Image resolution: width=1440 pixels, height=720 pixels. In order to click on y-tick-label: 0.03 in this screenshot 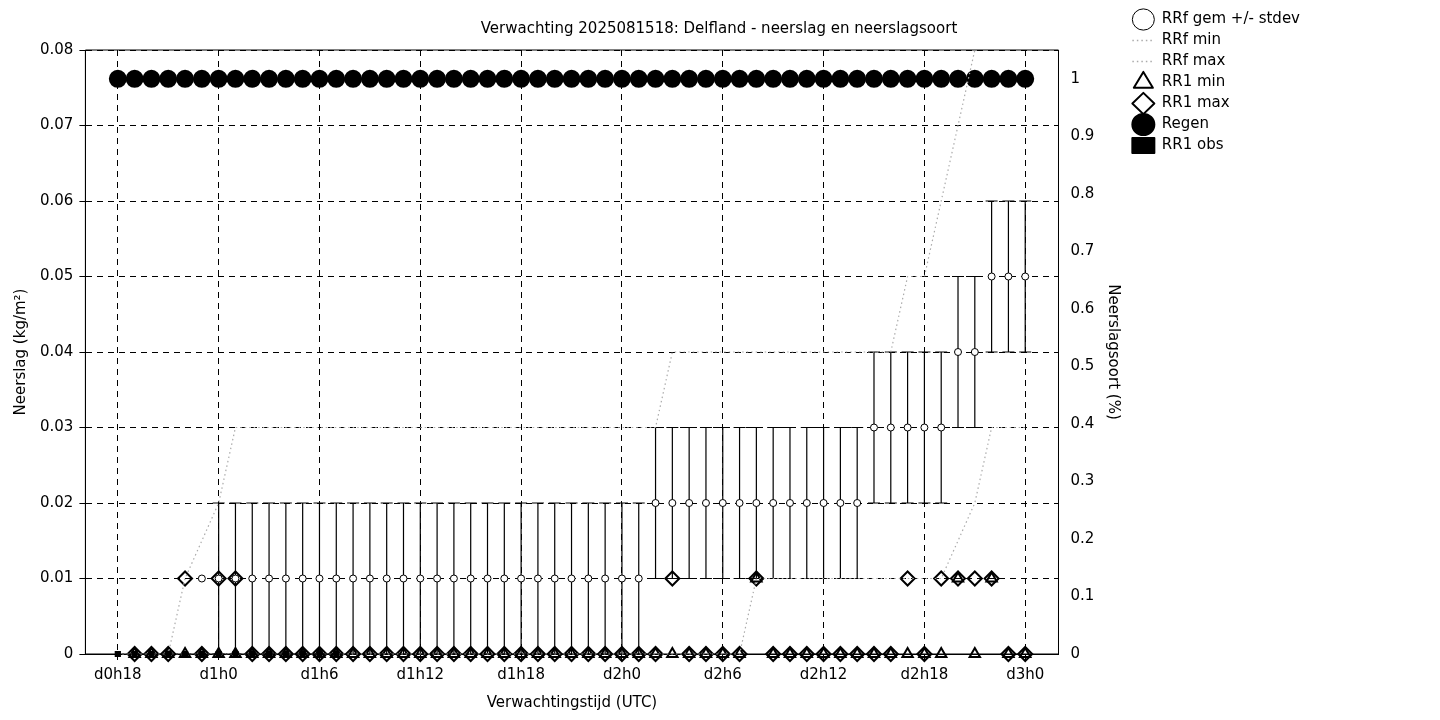, I will do `click(56, 426)`.